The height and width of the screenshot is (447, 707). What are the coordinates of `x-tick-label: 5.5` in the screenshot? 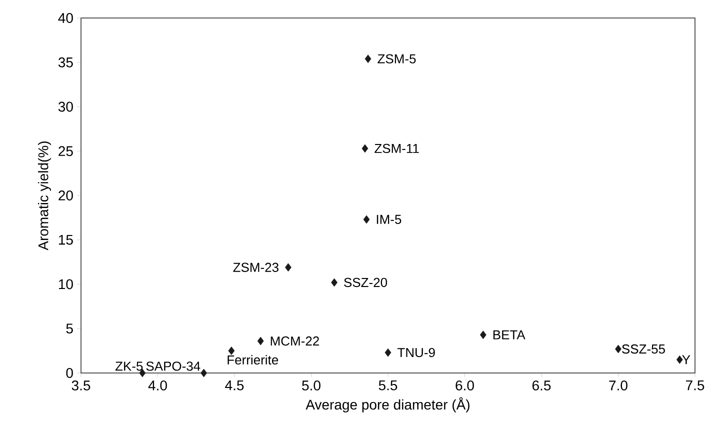 It's located at (388, 385).